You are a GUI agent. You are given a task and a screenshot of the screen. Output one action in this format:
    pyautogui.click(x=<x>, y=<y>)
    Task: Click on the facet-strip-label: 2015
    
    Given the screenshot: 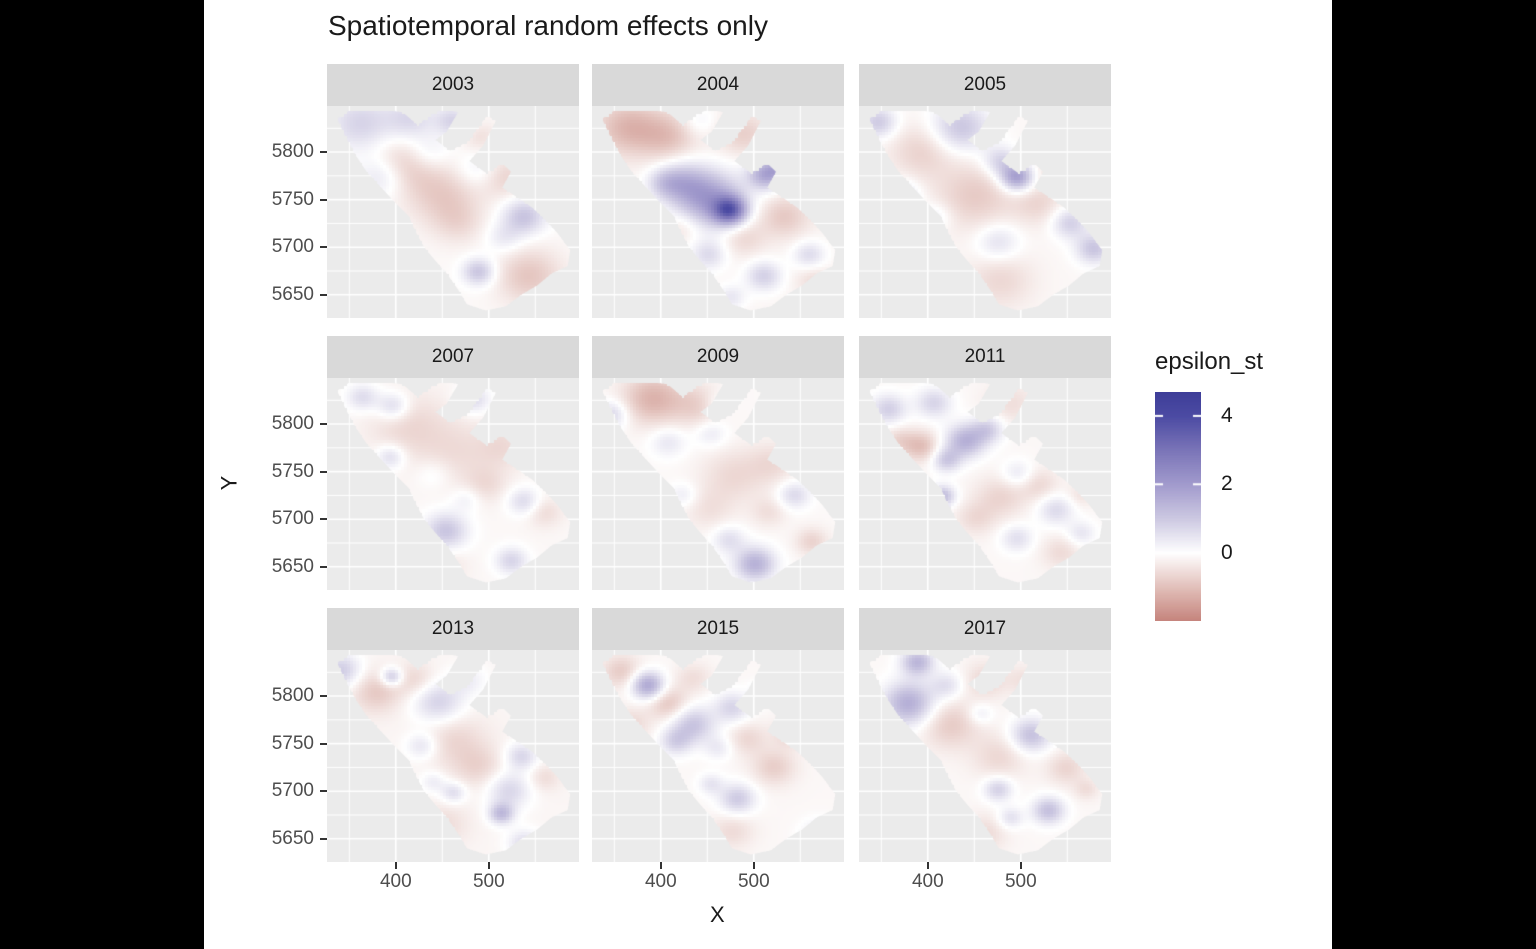 What is the action you would take?
    pyautogui.click(x=718, y=628)
    